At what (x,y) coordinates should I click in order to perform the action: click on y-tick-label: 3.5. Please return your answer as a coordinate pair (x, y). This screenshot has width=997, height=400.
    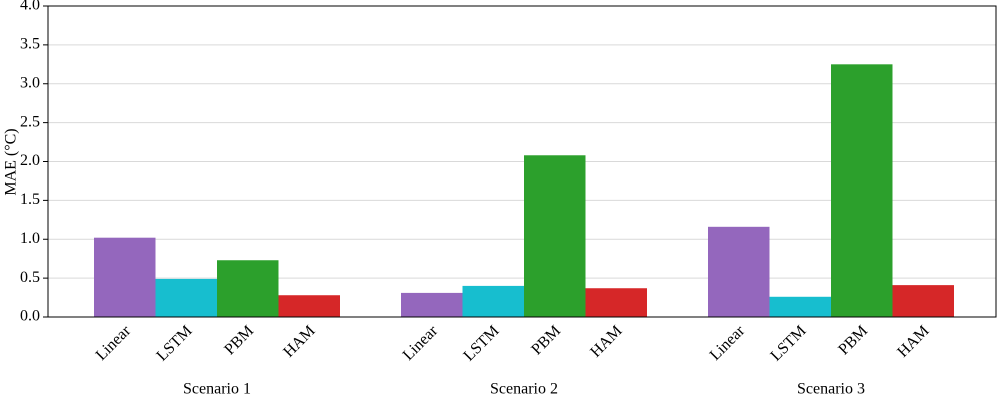
    Looking at the image, I should click on (30, 44).